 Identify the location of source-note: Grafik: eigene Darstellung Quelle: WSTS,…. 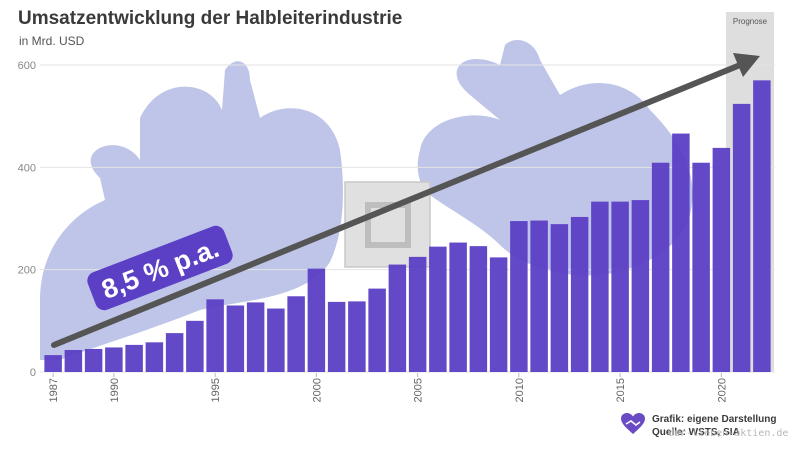
(714, 426).